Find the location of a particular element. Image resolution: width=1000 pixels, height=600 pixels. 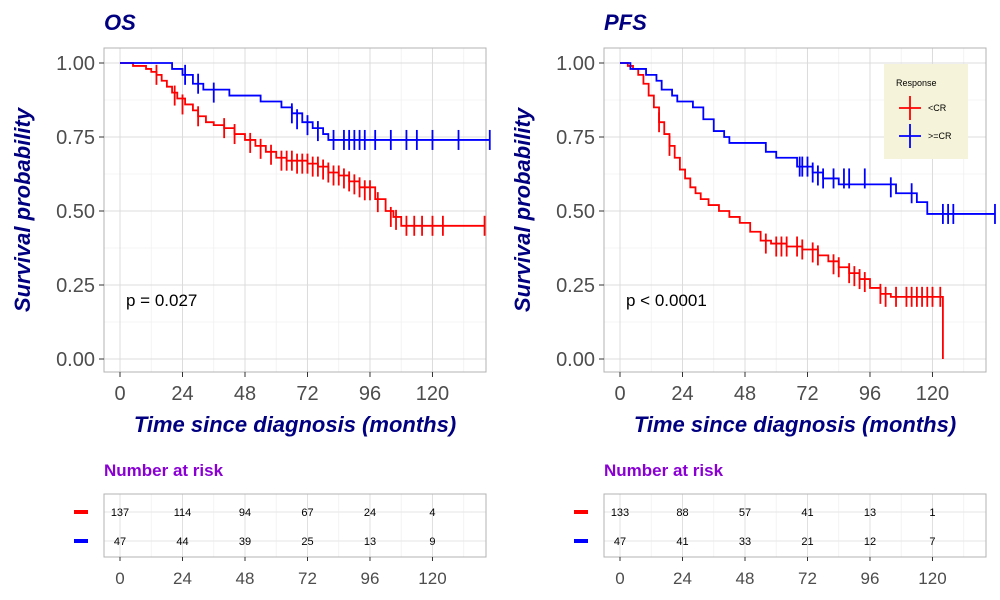

panel-title: PFS is located at coordinates (625, 22).